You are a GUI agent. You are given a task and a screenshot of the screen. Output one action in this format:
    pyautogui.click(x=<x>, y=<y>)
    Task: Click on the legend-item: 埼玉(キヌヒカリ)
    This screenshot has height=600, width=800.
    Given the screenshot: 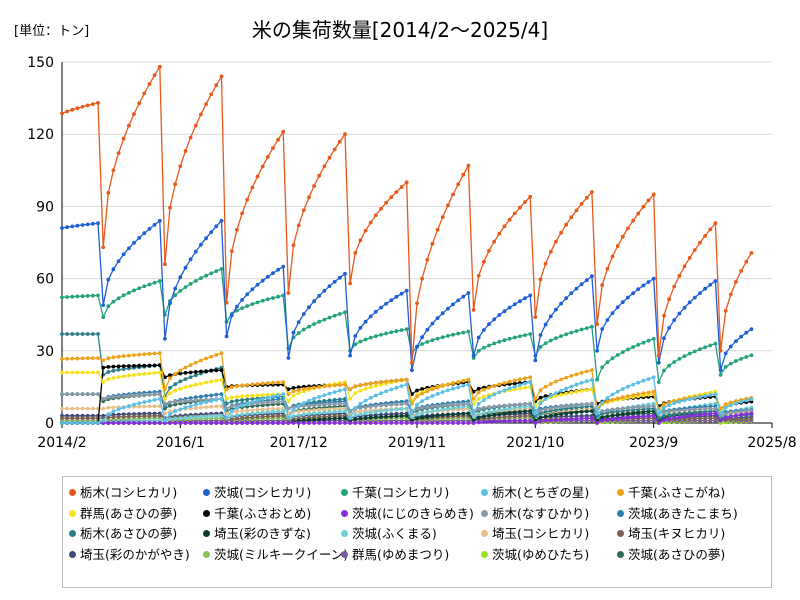 What is the action you would take?
    pyautogui.click(x=671, y=532)
    